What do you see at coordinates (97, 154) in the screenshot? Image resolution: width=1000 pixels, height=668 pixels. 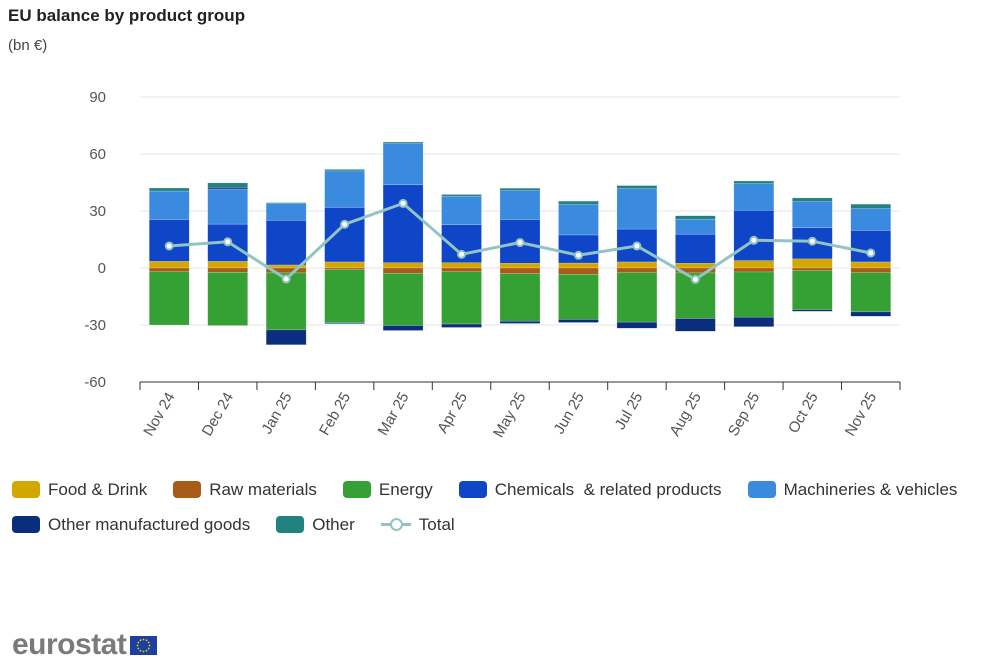 I see `y-tick-label: 60` at bounding box center [97, 154].